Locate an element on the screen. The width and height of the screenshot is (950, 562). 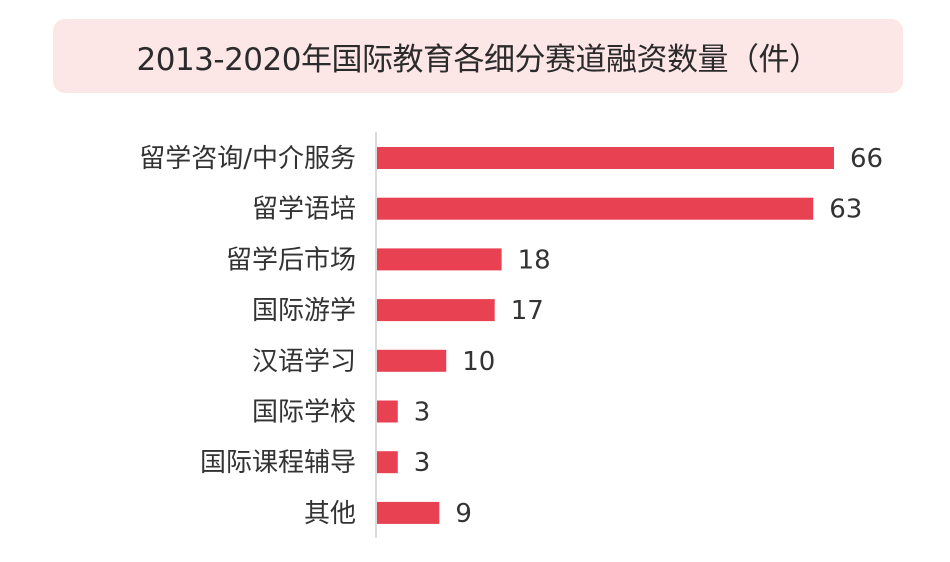
value-label-8: 9 is located at coordinates (463, 514).